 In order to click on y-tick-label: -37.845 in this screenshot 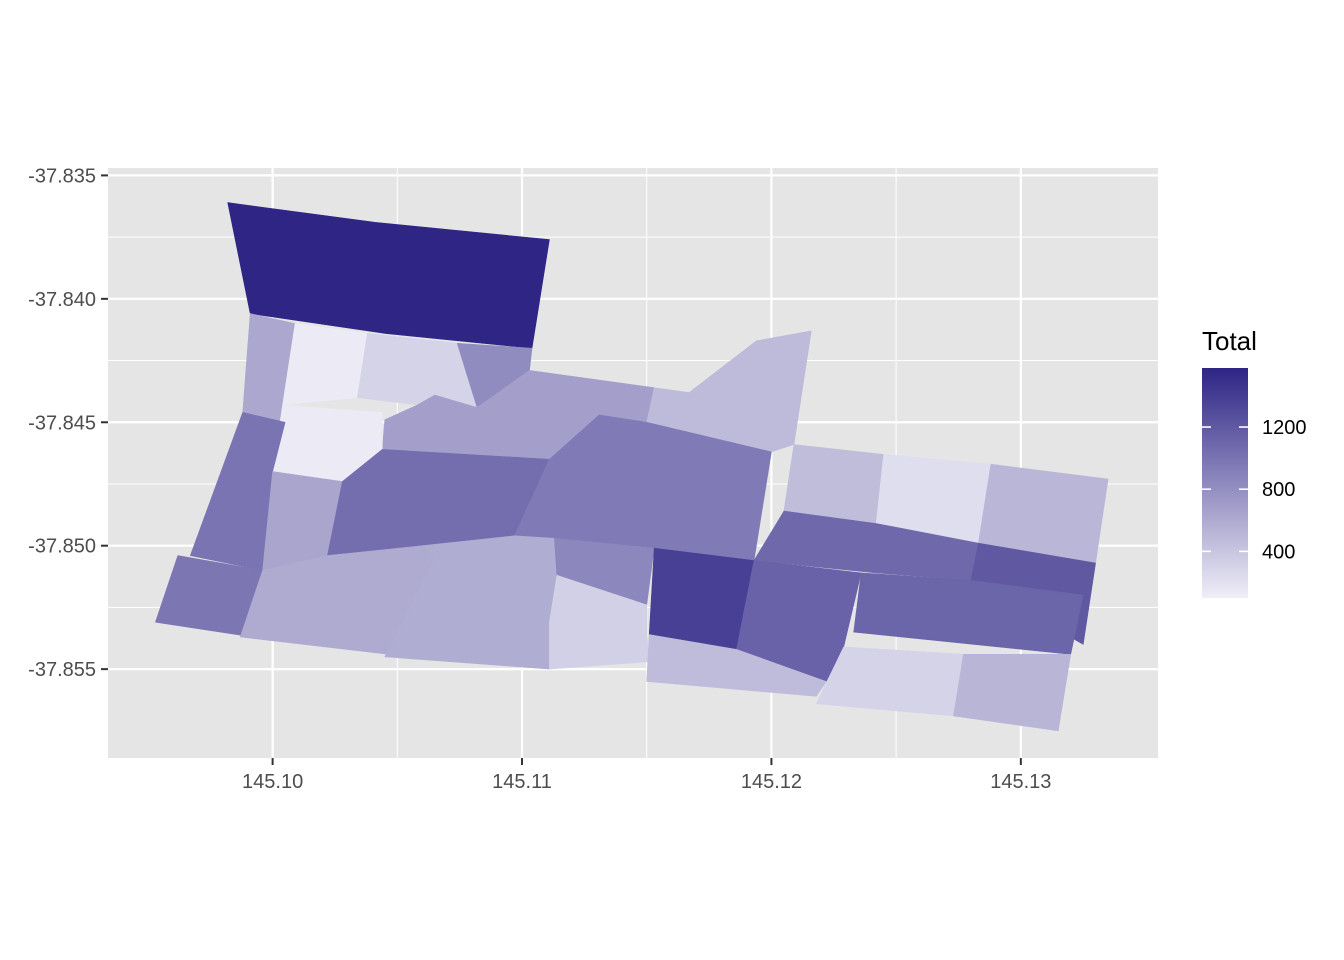, I will do `click(62, 423)`.